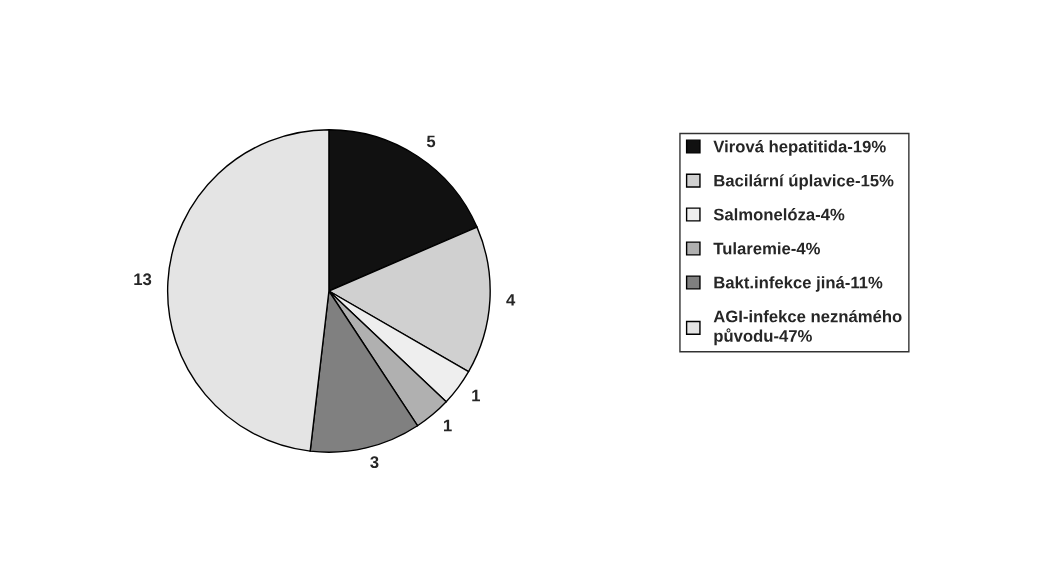 The image size is (1061, 582). What do you see at coordinates (799, 148) in the screenshot?
I see `legend-label: Virová hepatitida-19%` at bounding box center [799, 148].